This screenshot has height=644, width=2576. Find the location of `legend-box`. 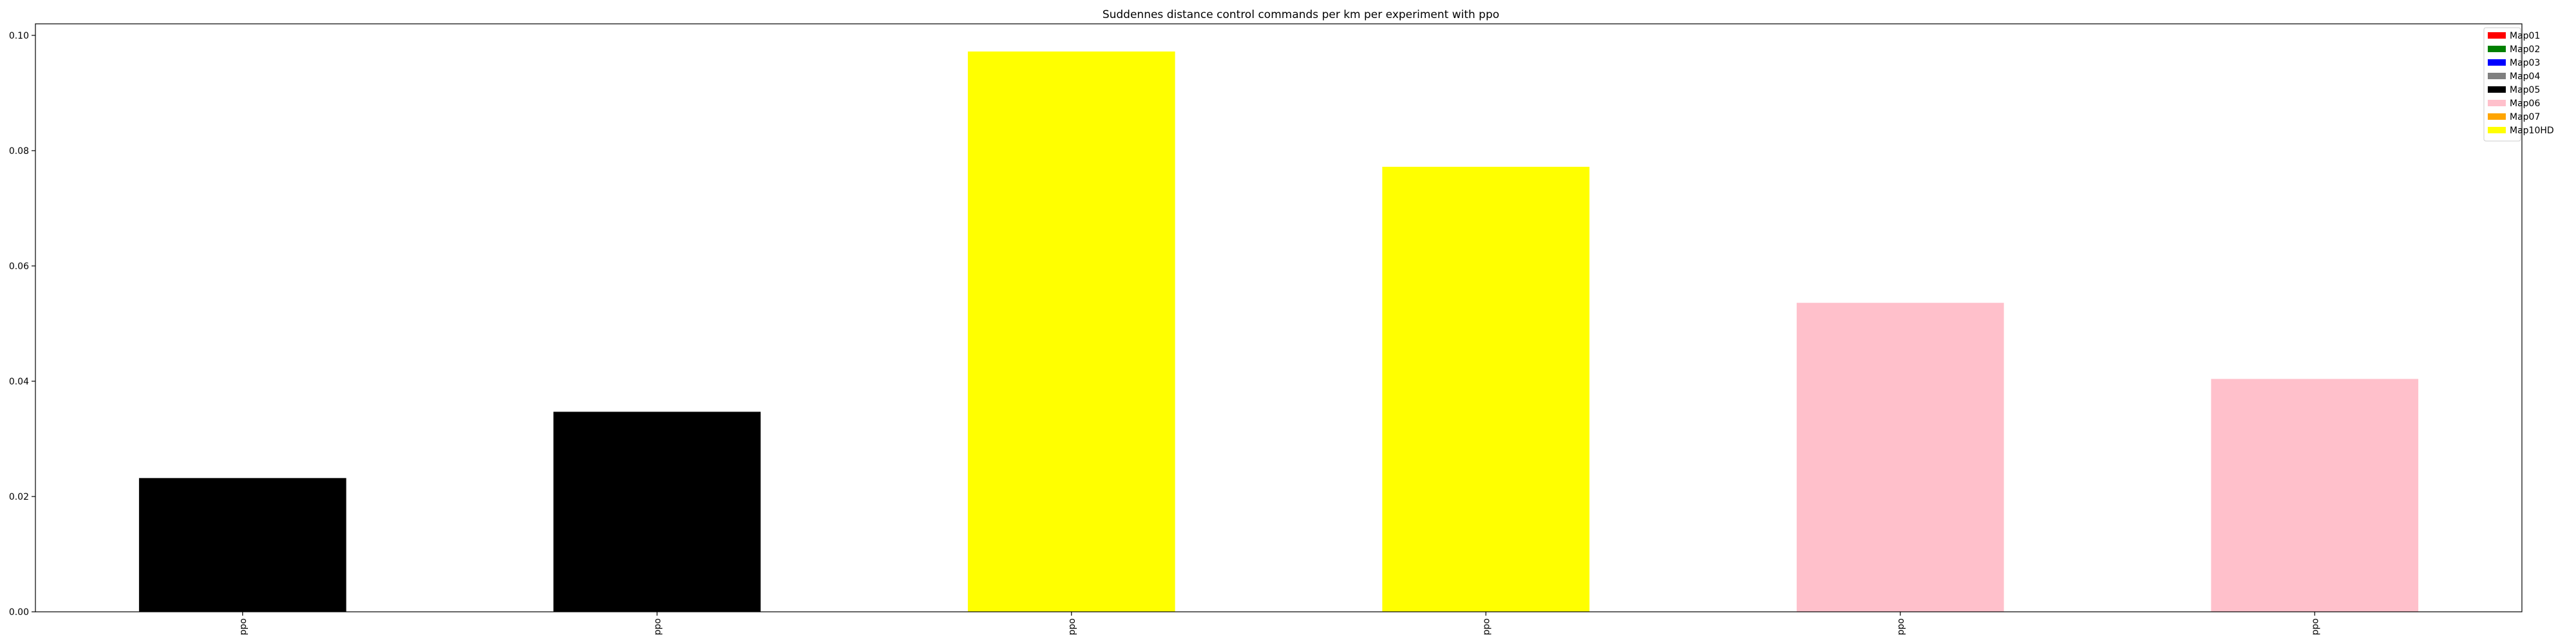

legend-box is located at coordinates (2502, 84).